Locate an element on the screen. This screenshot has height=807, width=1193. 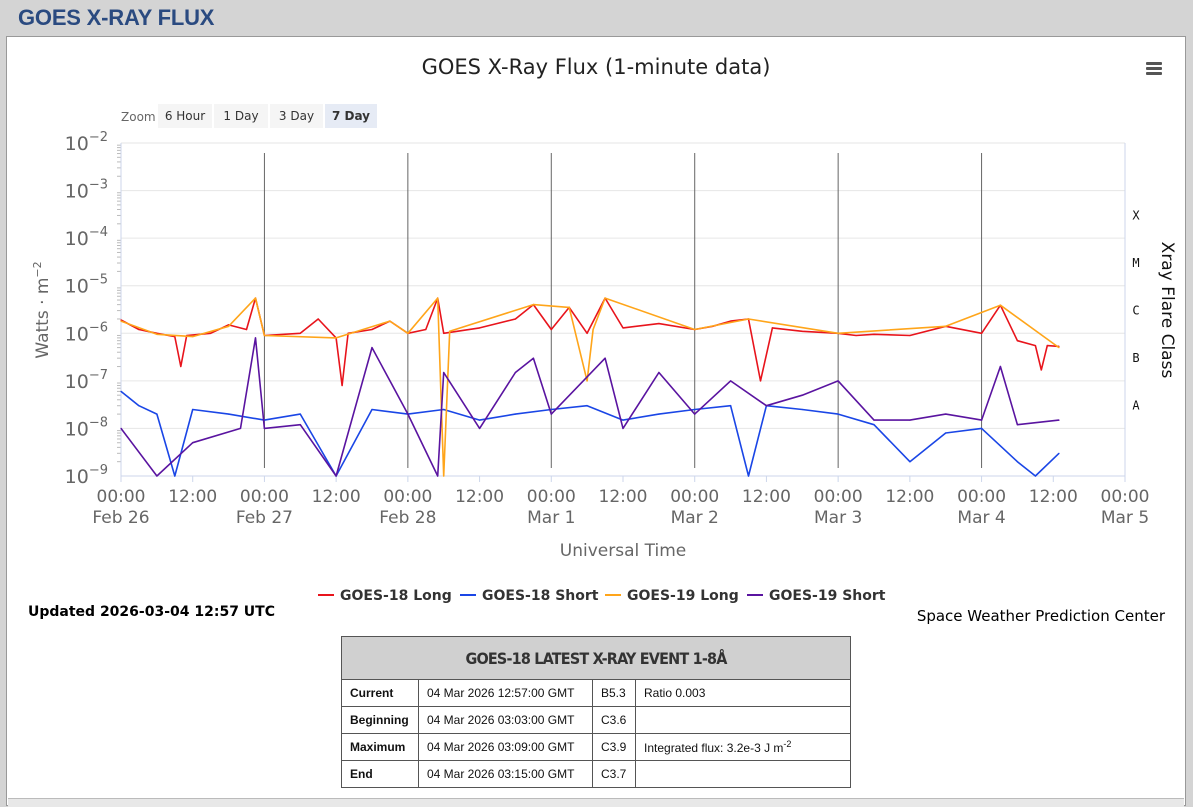
legend-item-goes-19-short: GOES-19 Short is located at coordinates (827, 596).